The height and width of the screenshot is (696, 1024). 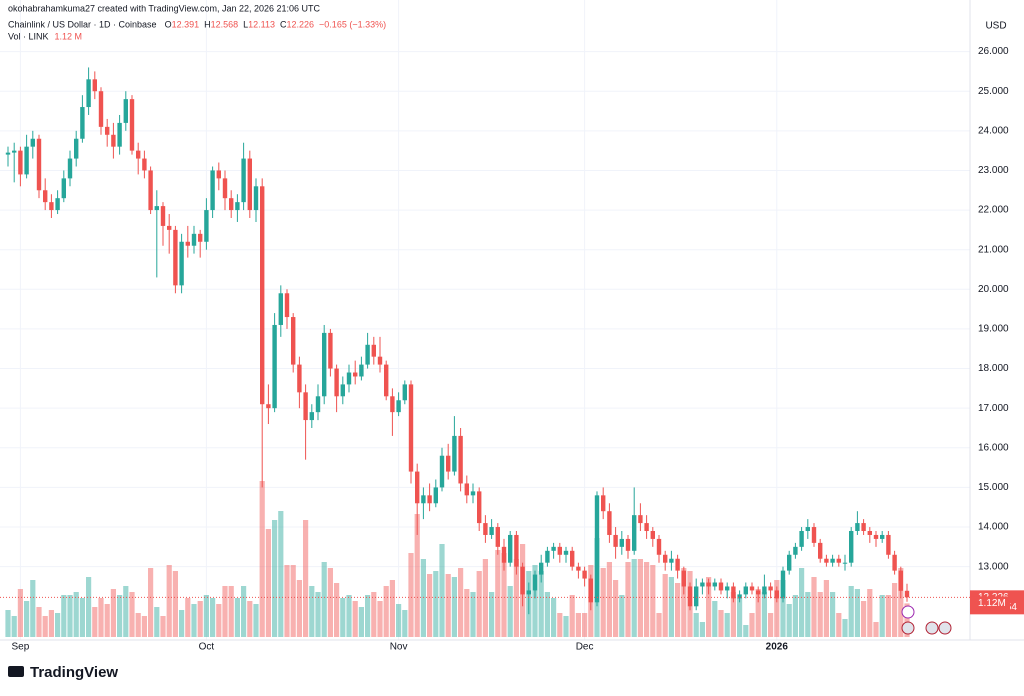 I want to click on event-icon, so click(x=932, y=628).